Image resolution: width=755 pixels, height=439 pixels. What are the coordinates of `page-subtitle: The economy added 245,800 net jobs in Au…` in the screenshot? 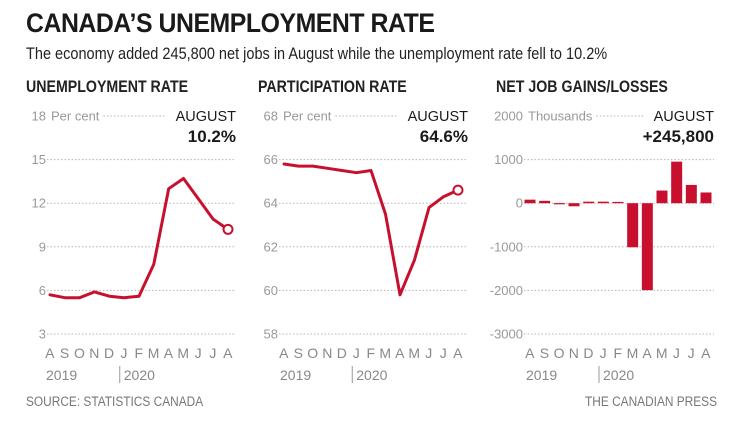 It's located at (317, 54).